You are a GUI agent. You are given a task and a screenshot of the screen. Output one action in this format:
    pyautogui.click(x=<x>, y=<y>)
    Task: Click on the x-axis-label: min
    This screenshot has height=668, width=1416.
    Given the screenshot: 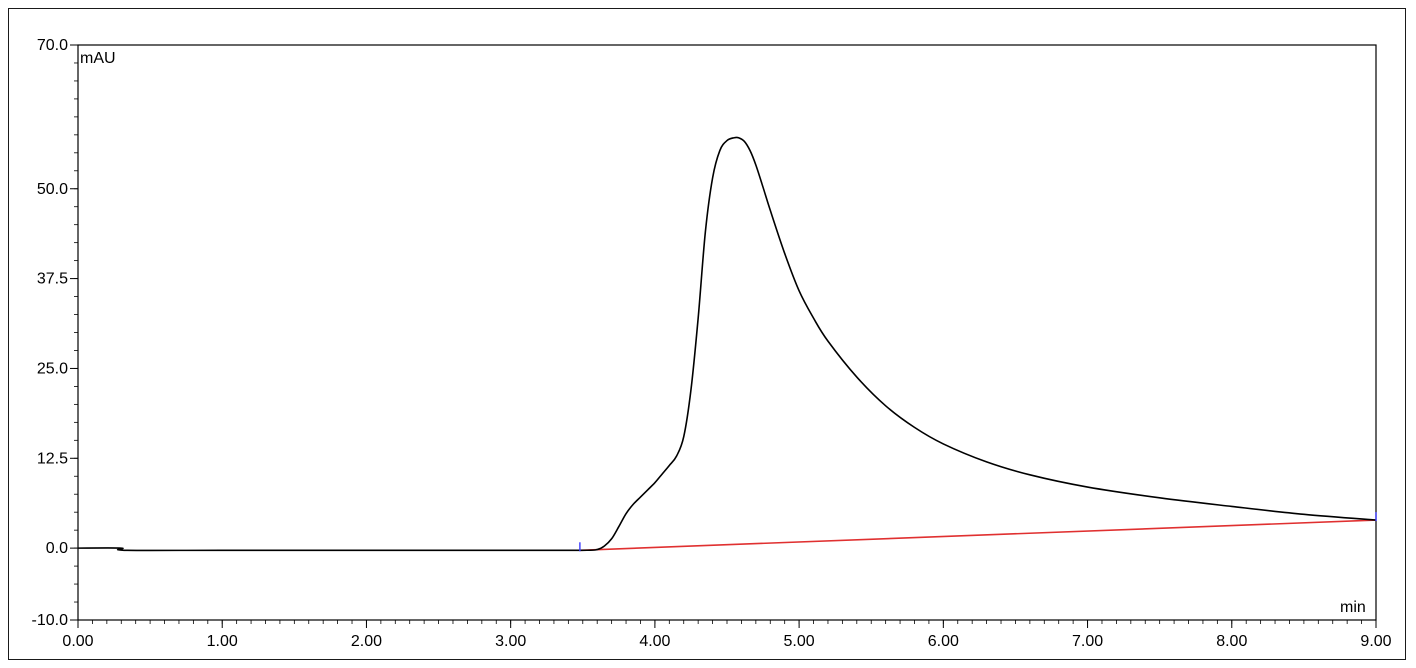 What is the action you would take?
    pyautogui.click(x=1353, y=607)
    